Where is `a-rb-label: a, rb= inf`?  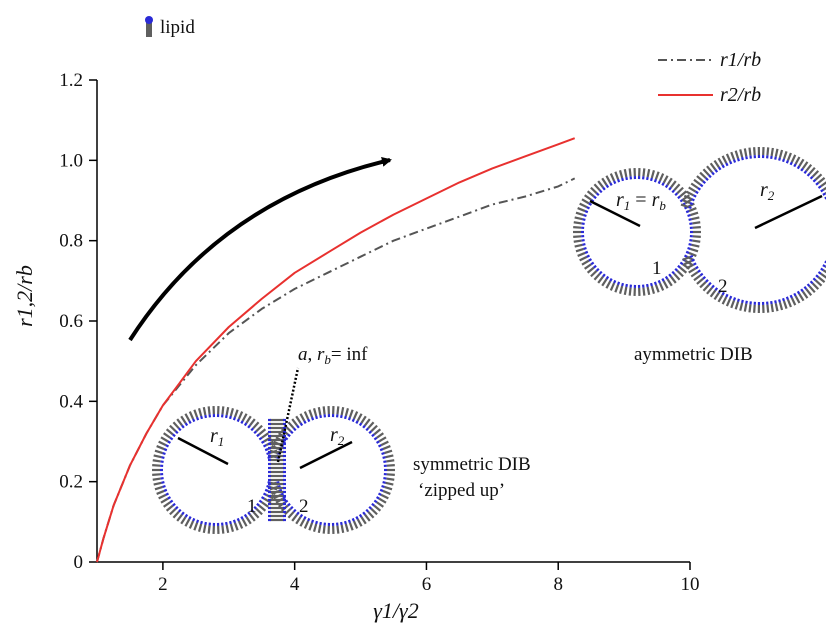
a-rb-label: a, rb= inf is located at coordinates (333, 355).